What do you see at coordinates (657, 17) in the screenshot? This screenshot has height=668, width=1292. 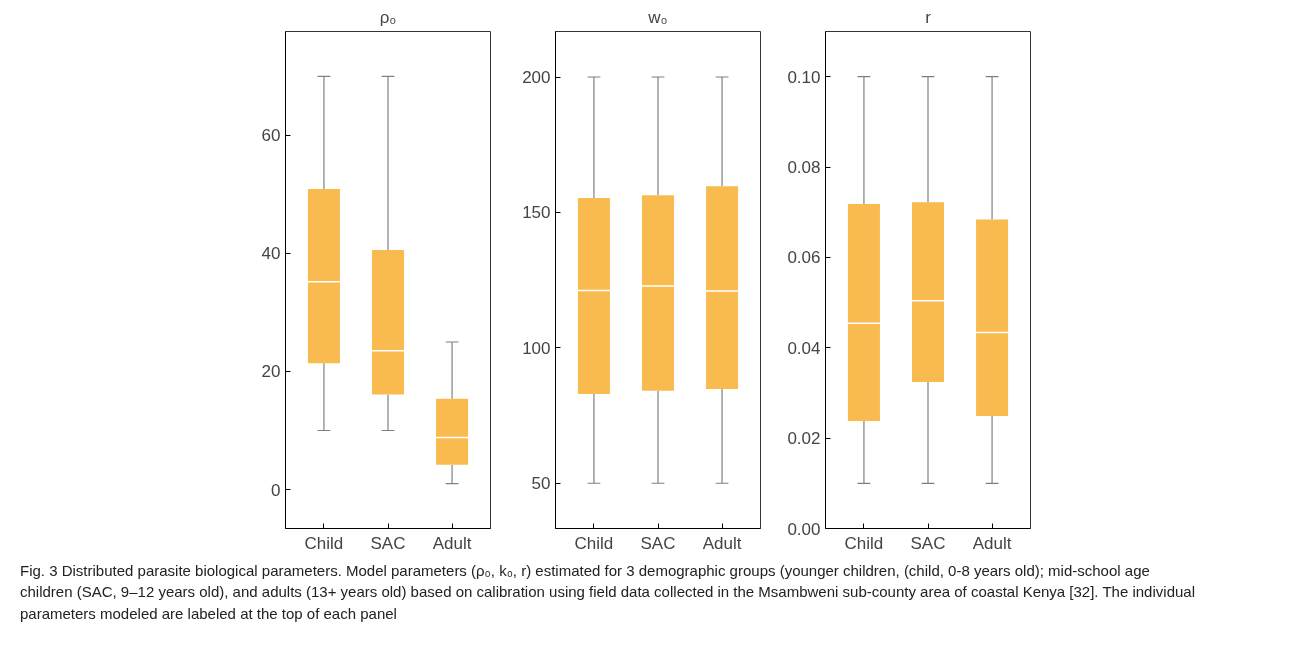 I see `chart-title: w₀` at bounding box center [657, 17].